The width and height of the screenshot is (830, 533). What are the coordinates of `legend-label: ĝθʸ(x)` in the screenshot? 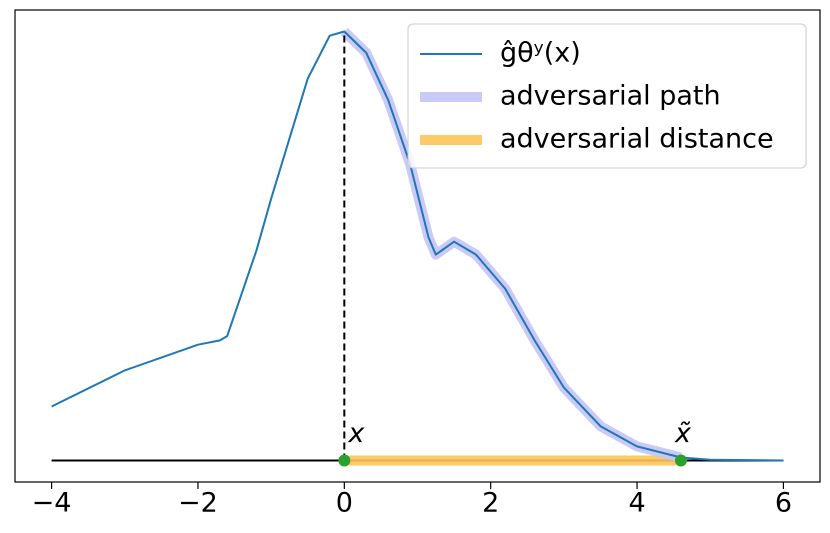 It's located at (540, 53).